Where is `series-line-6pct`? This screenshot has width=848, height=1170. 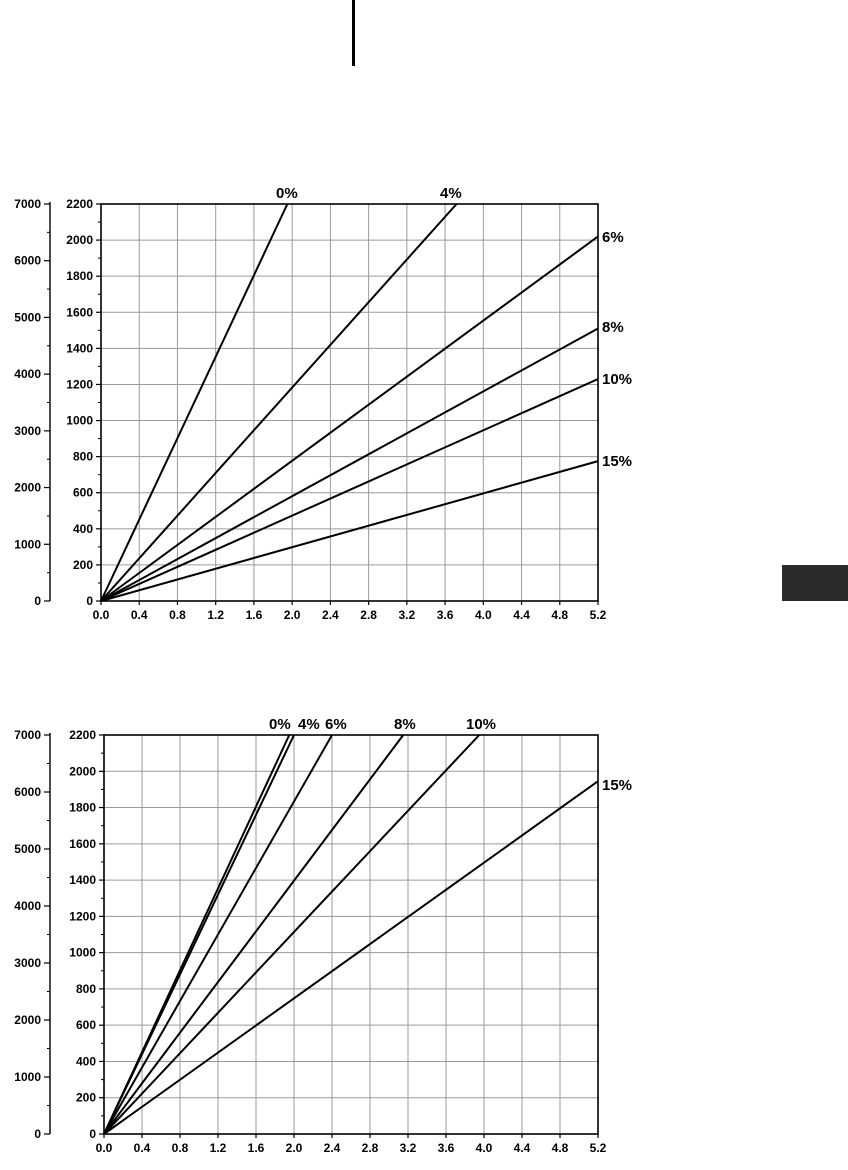 series-line-6pct is located at coordinates (218, 934).